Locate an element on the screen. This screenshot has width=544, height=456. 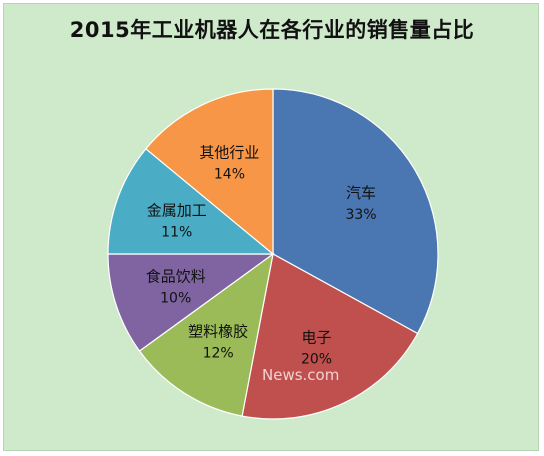
slice-label-4: 金属加工 is located at coordinates (177, 210).